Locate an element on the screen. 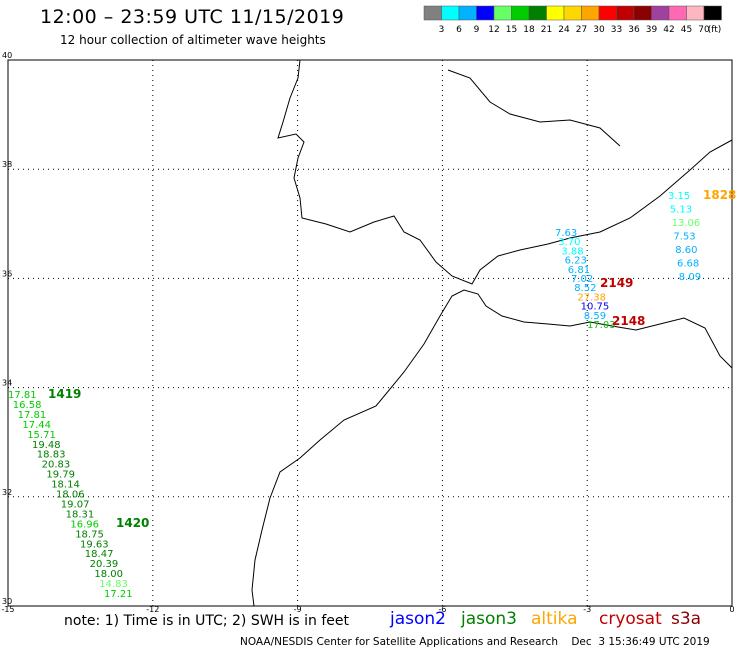 Image resolution: width=740 pixels, height=650 pixels. legend-s3a: s3a is located at coordinates (686, 619).